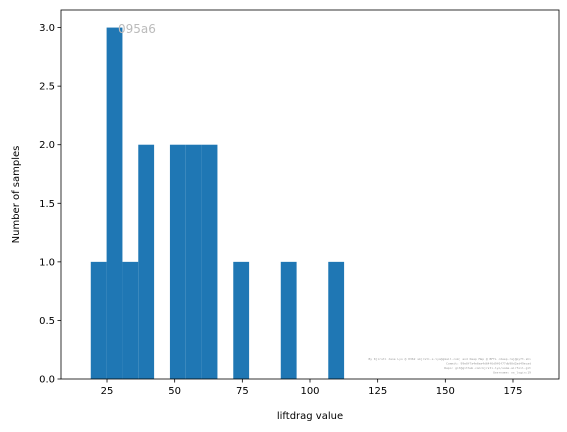  I want to click on y-axis-label: Number of samples, so click(16, 195).